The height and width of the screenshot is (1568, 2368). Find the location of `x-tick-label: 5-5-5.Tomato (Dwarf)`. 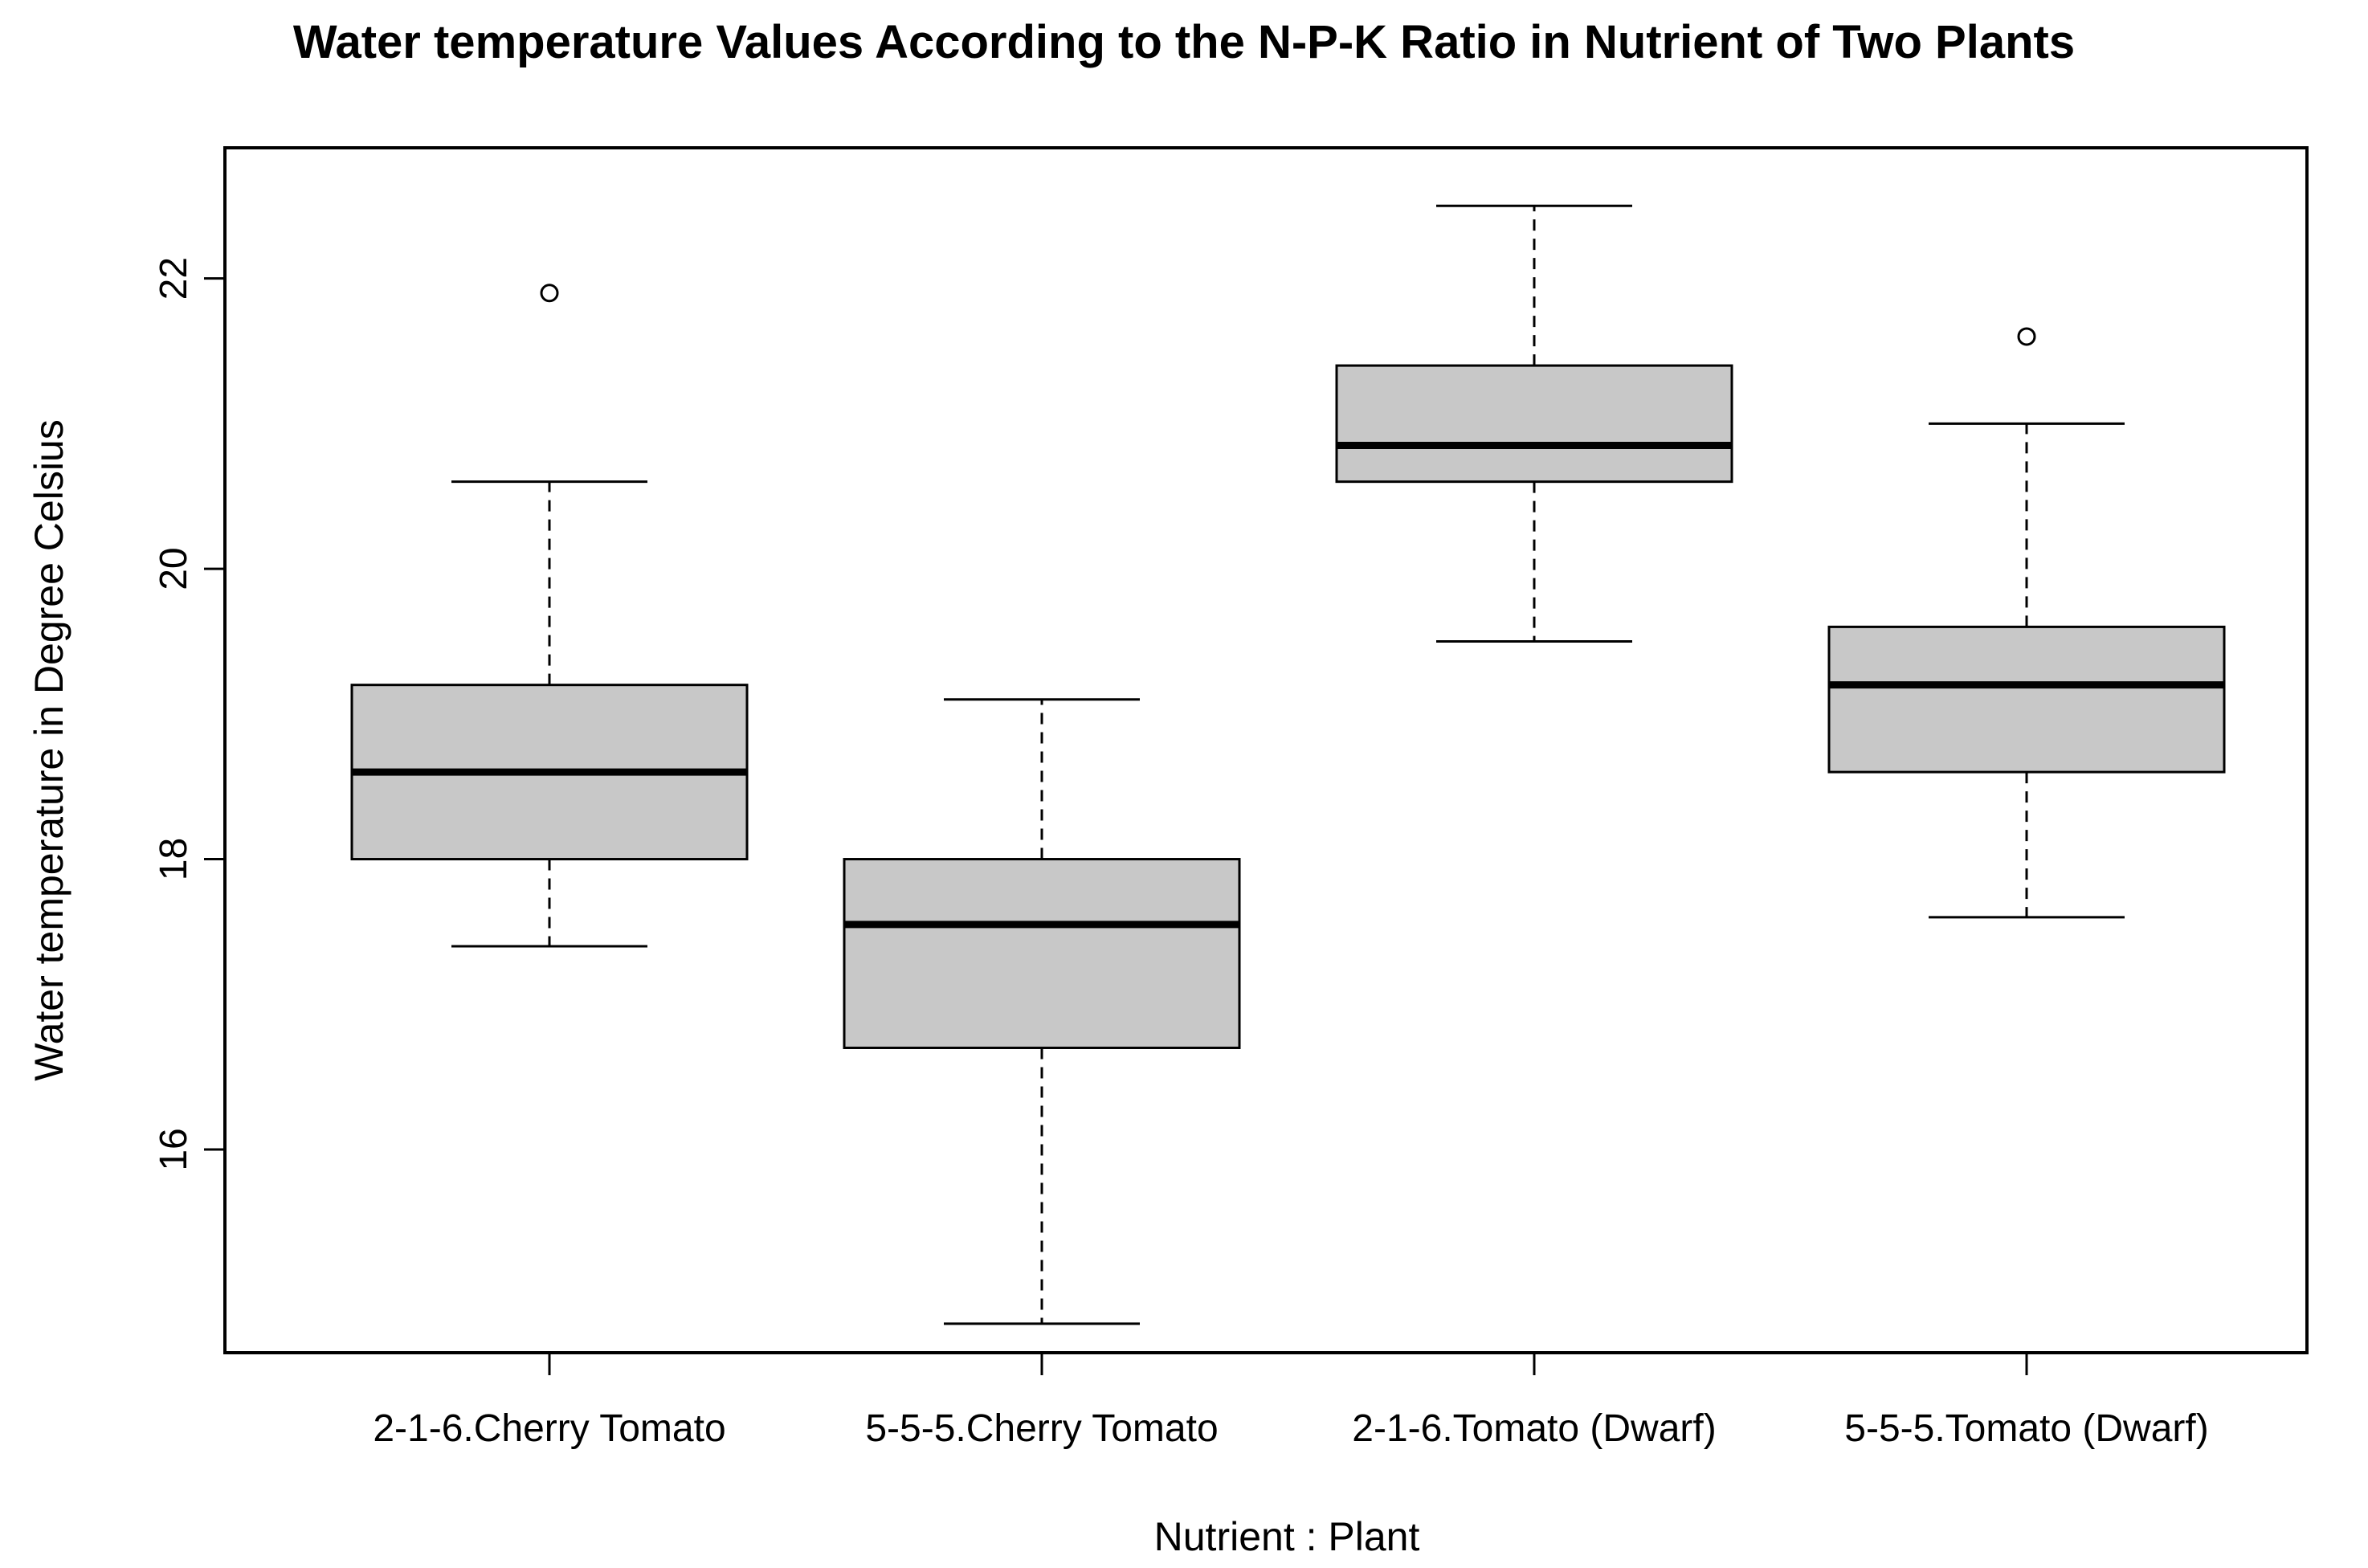

x-tick-label: 5-5-5.Tomato (Dwarf) is located at coordinates (2026, 1428).